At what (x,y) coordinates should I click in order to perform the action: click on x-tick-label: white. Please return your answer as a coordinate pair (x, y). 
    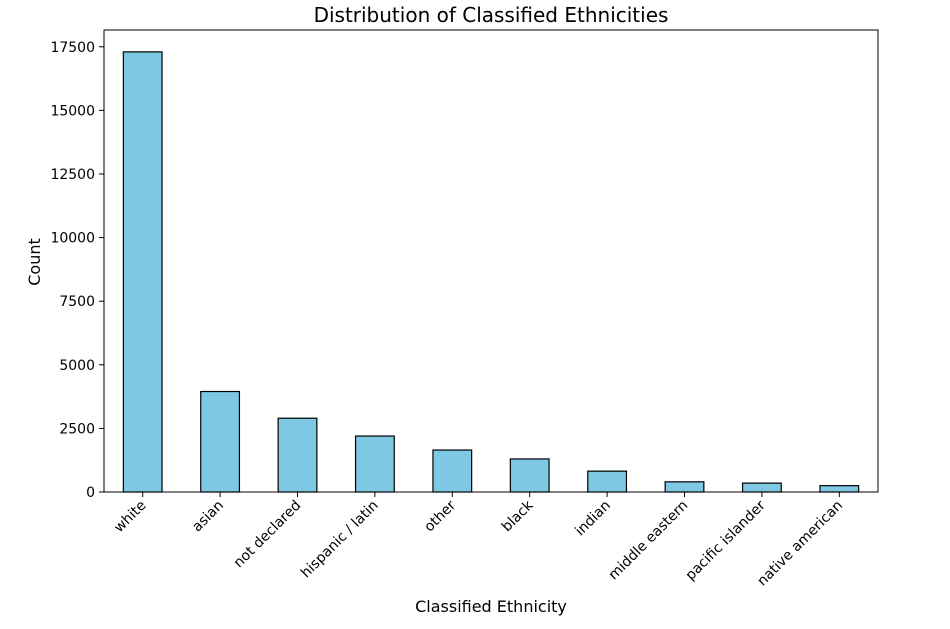
    Looking at the image, I should click on (130, 517).